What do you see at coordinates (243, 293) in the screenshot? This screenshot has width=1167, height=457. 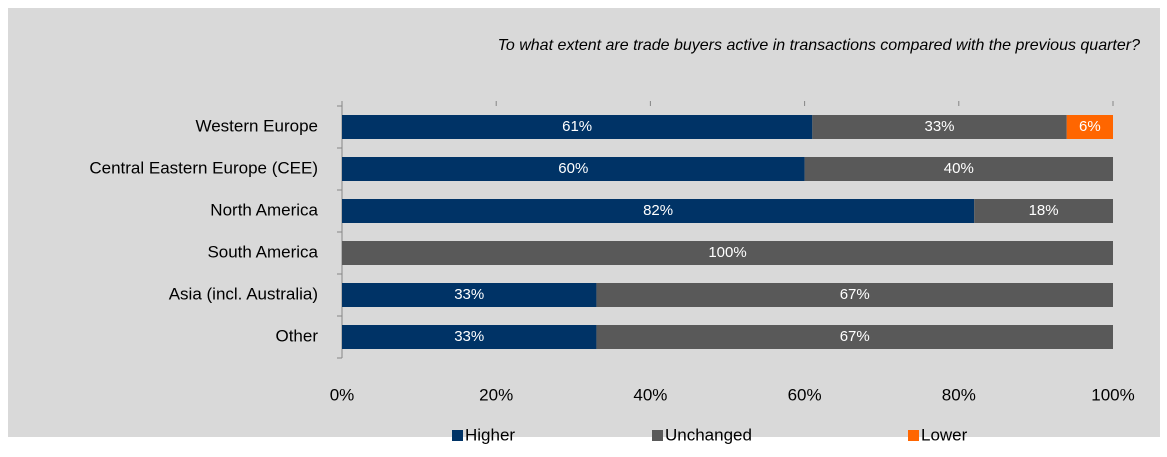 I see `category-label: Asia (incl. Australia)` at bounding box center [243, 293].